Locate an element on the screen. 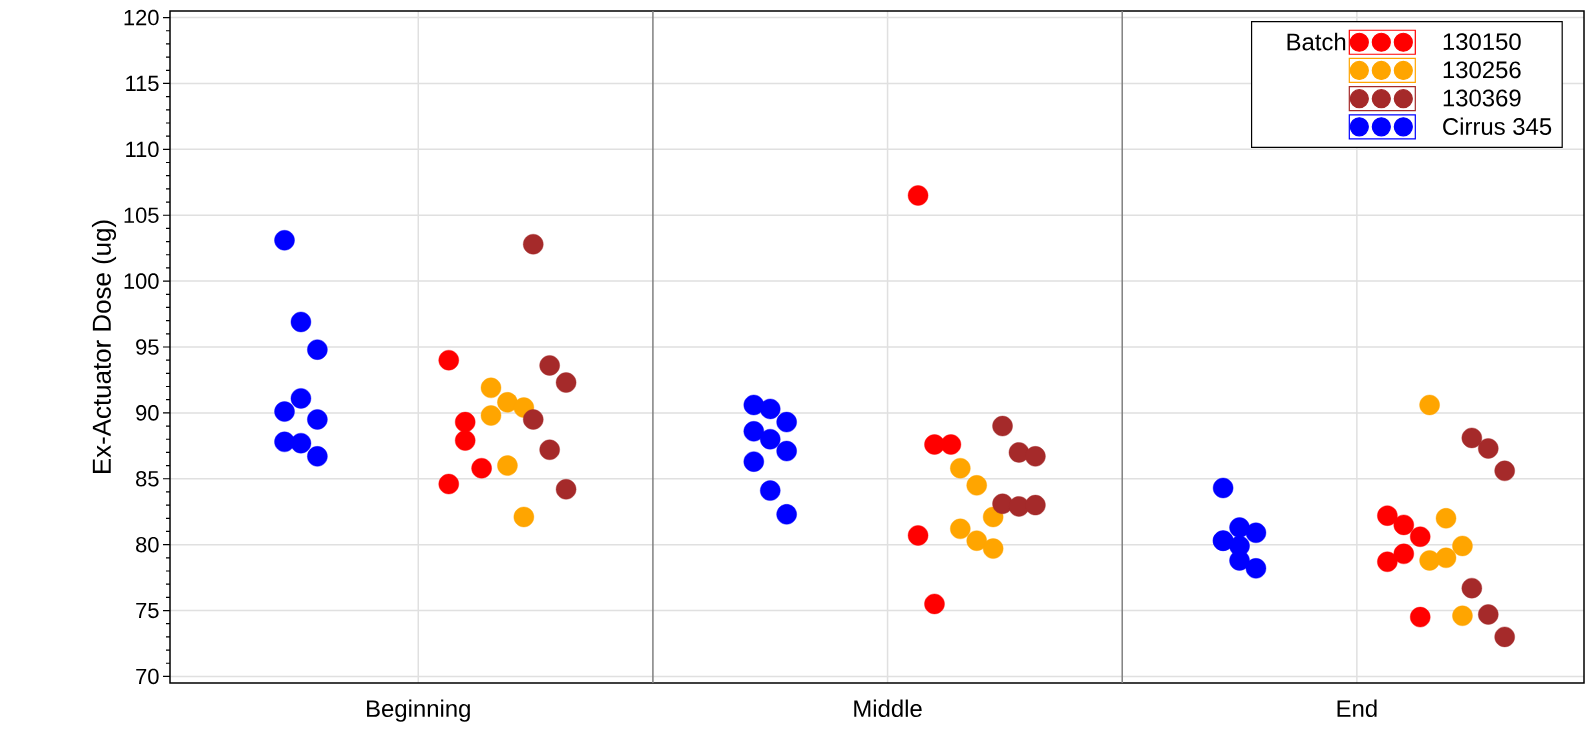 The height and width of the screenshot is (745, 1594). y-tick-label: 85 is located at coordinates (147, 478).